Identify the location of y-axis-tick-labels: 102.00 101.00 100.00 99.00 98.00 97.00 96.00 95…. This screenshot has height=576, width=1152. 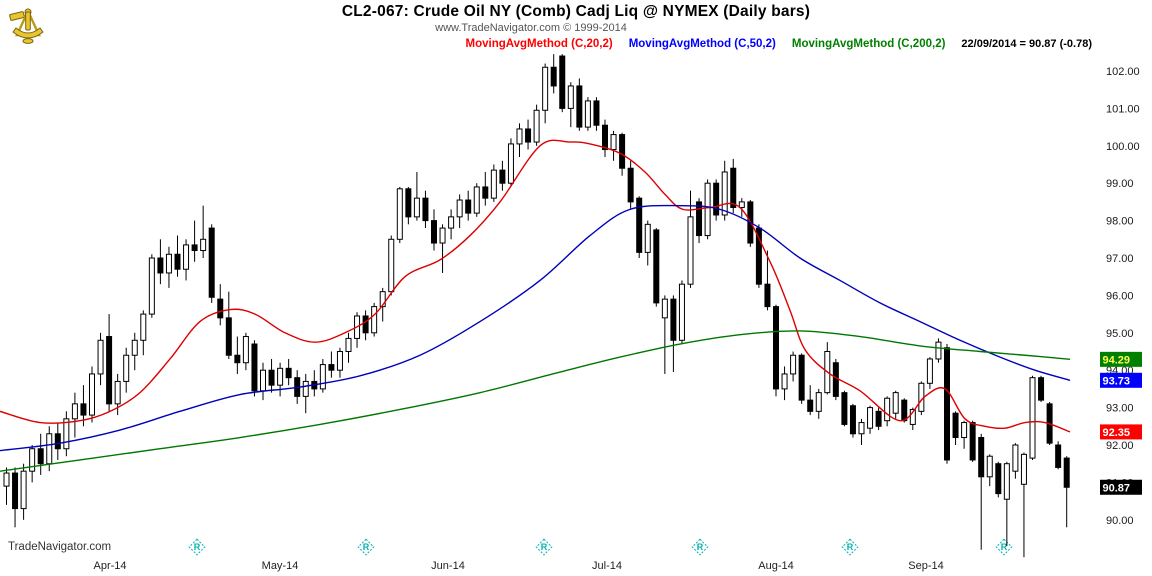
(1123, 296).